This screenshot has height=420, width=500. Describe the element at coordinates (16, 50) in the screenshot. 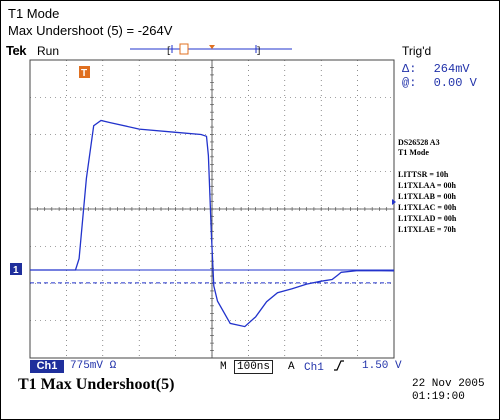

I see `brand-label: Tek` at that location.